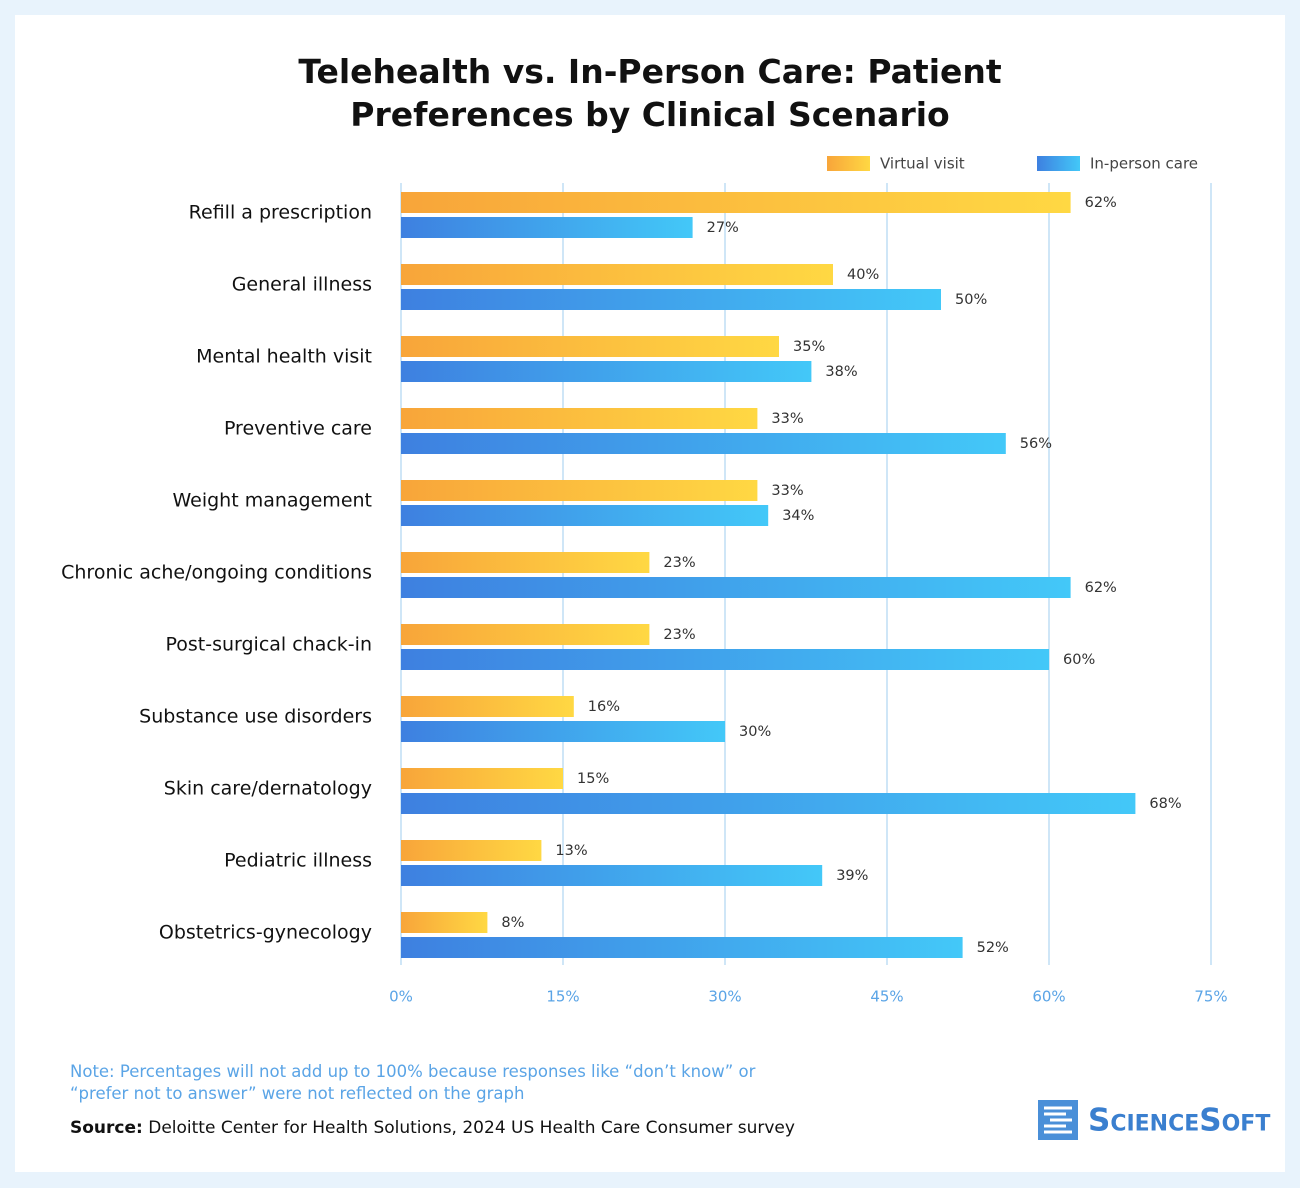 The image size is (1300, 1188). Describe the element at coordinates (284, 357) in the screenshot. I see `y-tick-label: Mental health visit` at that location.